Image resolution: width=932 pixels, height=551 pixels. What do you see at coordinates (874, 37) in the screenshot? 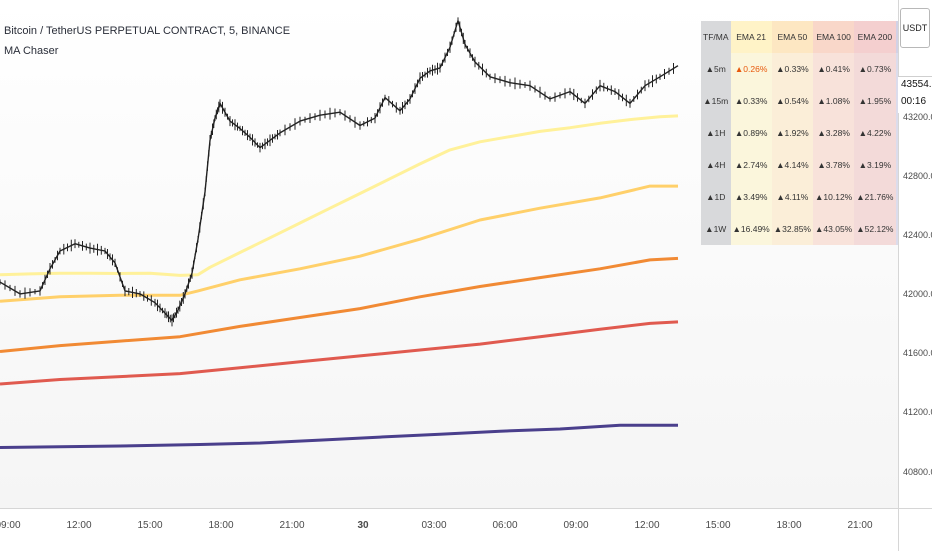
I see `table-header-cell: EMA 200` at bounding box center [874, 37].